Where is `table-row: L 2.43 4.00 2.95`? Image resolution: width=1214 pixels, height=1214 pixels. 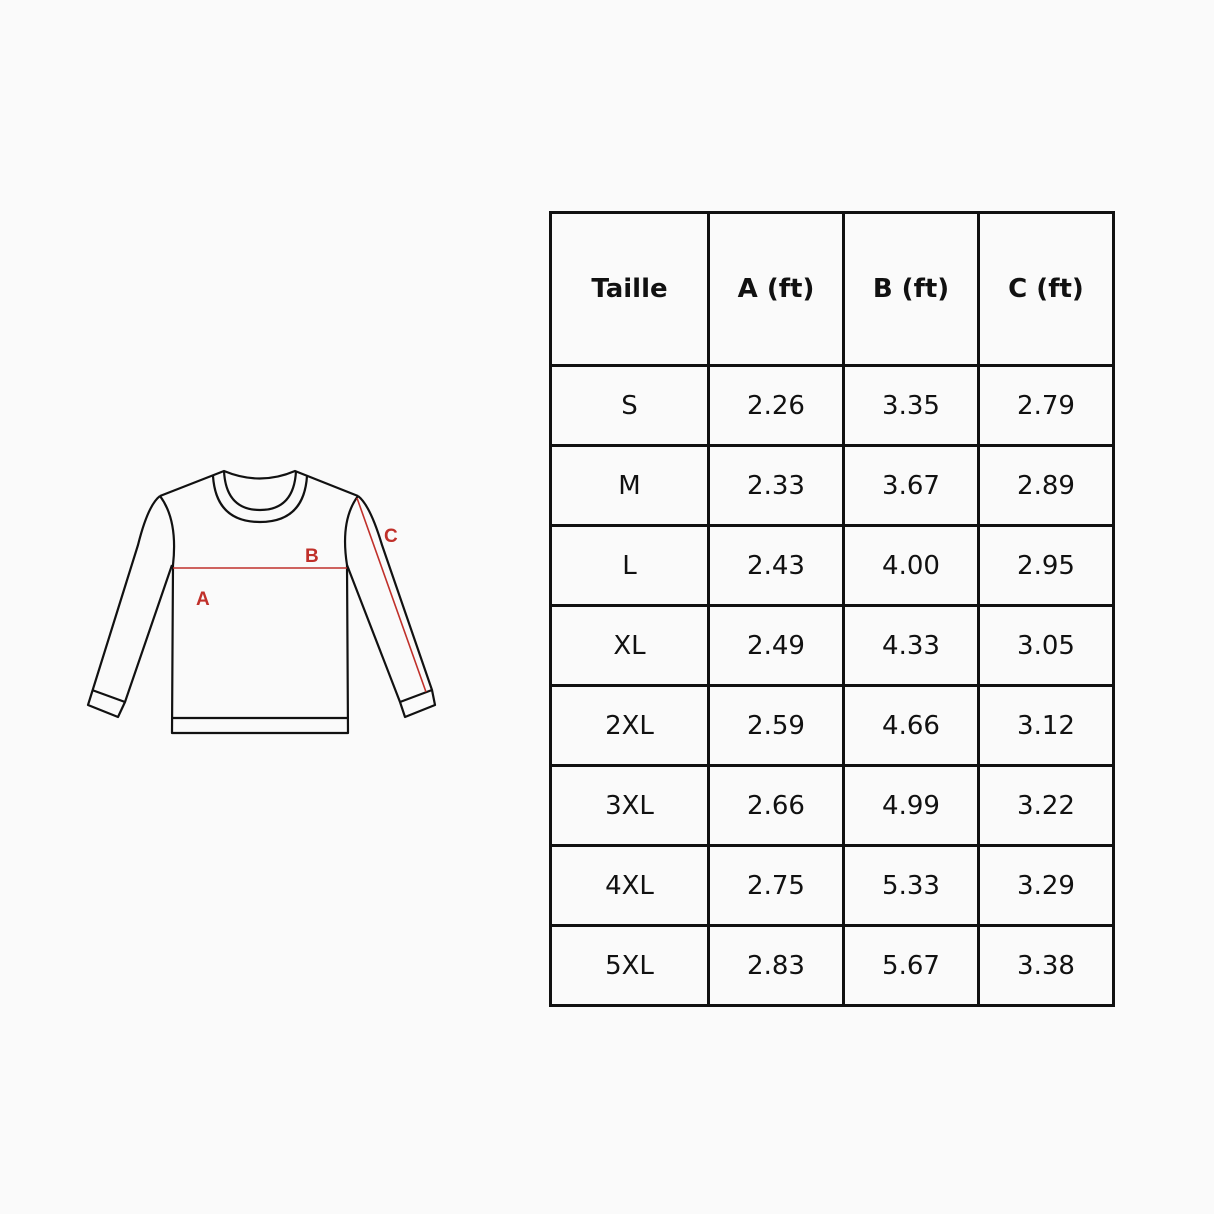 table-row: L 2.43 4.00 2.95 is located at coordinates (832, 565).